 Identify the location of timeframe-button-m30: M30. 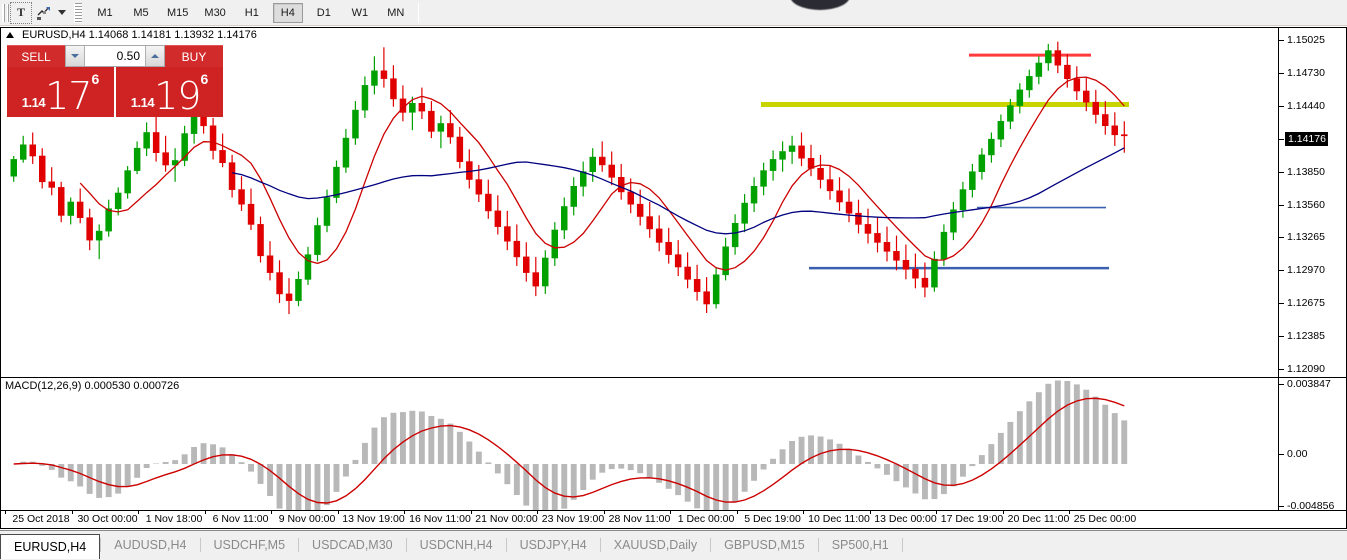
(215, 12).